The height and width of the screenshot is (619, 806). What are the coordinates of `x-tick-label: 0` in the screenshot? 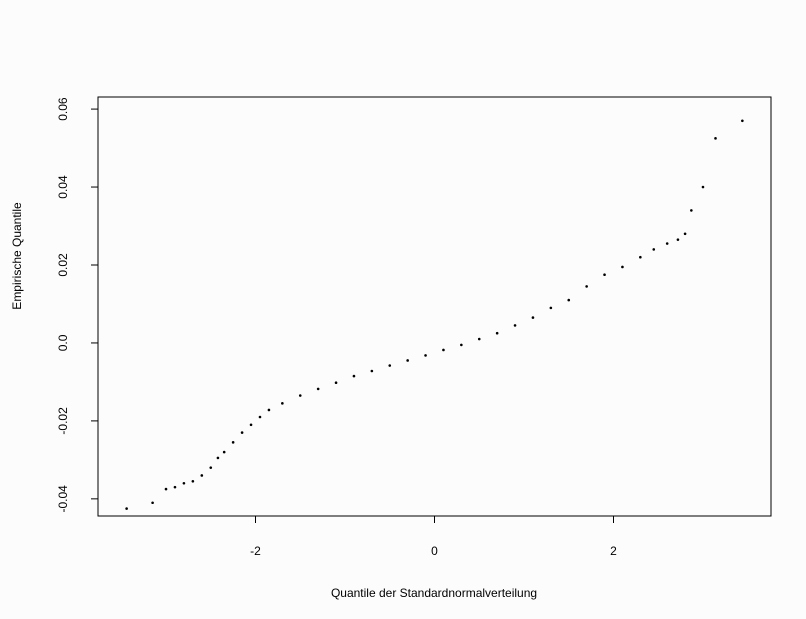 It's located at (434, 551).